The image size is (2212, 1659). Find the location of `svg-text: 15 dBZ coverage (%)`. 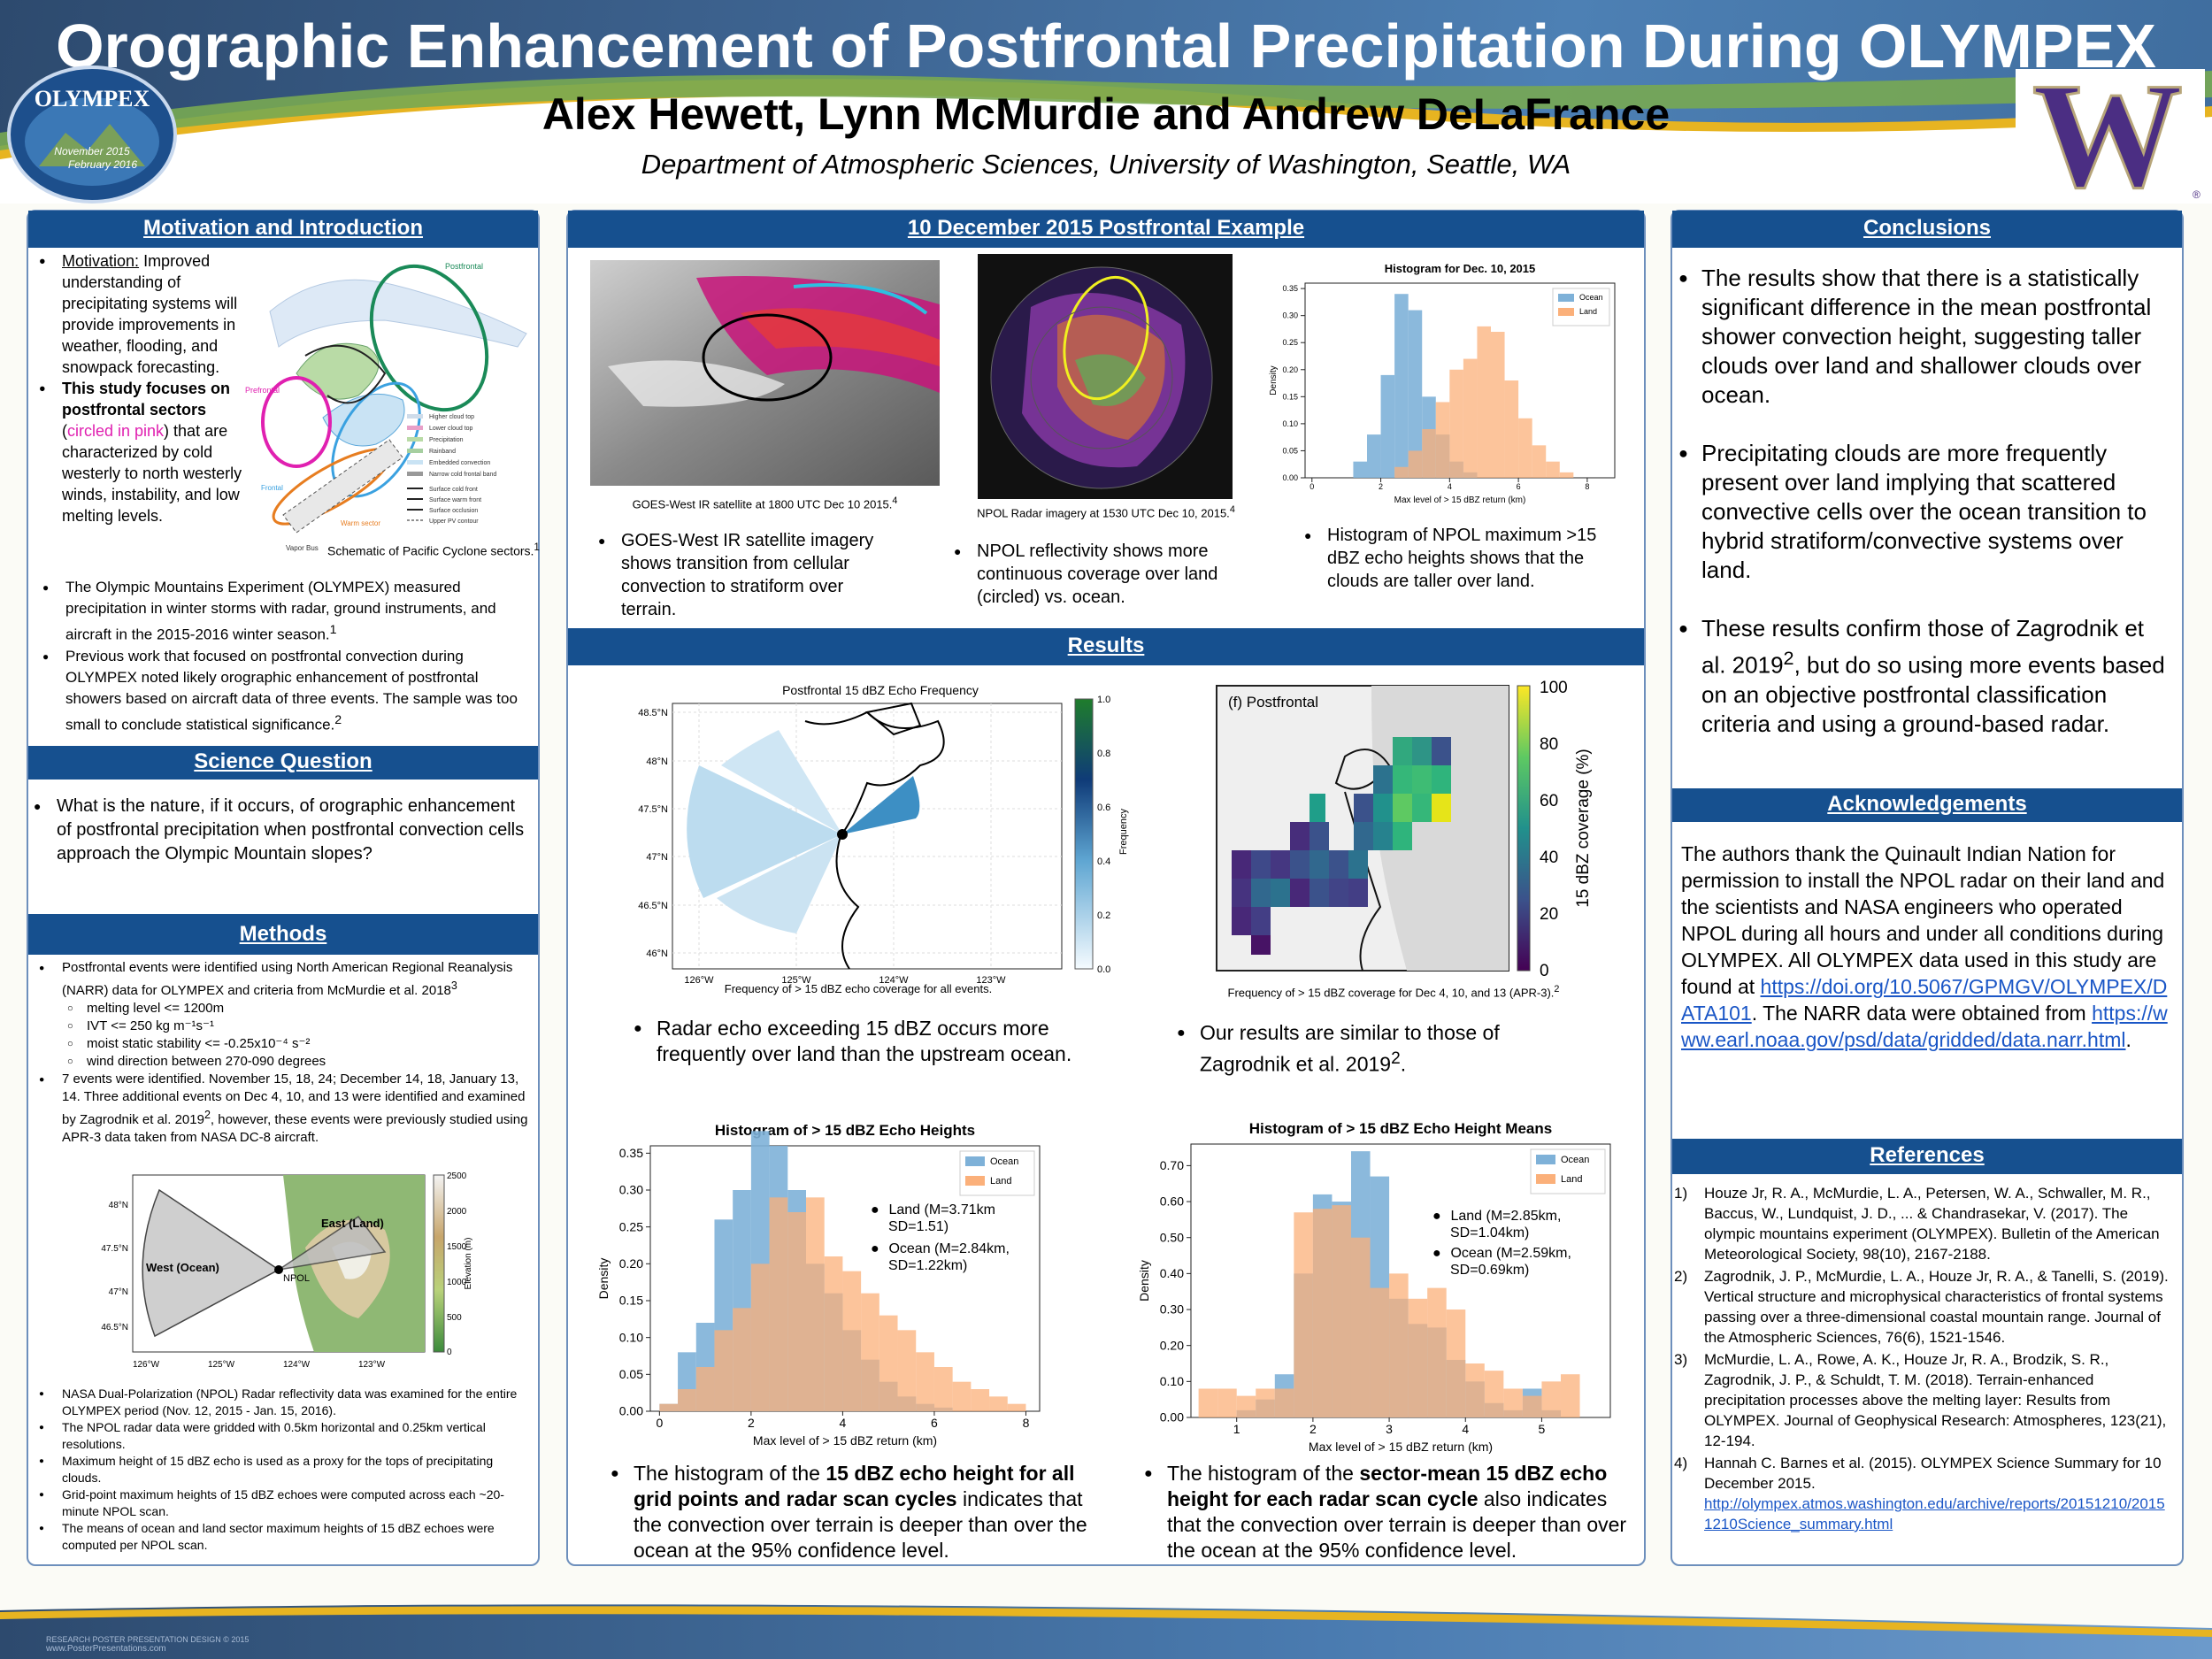

svg-text: 15 dBZ coverage (%) is located at coordinates (1584, 829).